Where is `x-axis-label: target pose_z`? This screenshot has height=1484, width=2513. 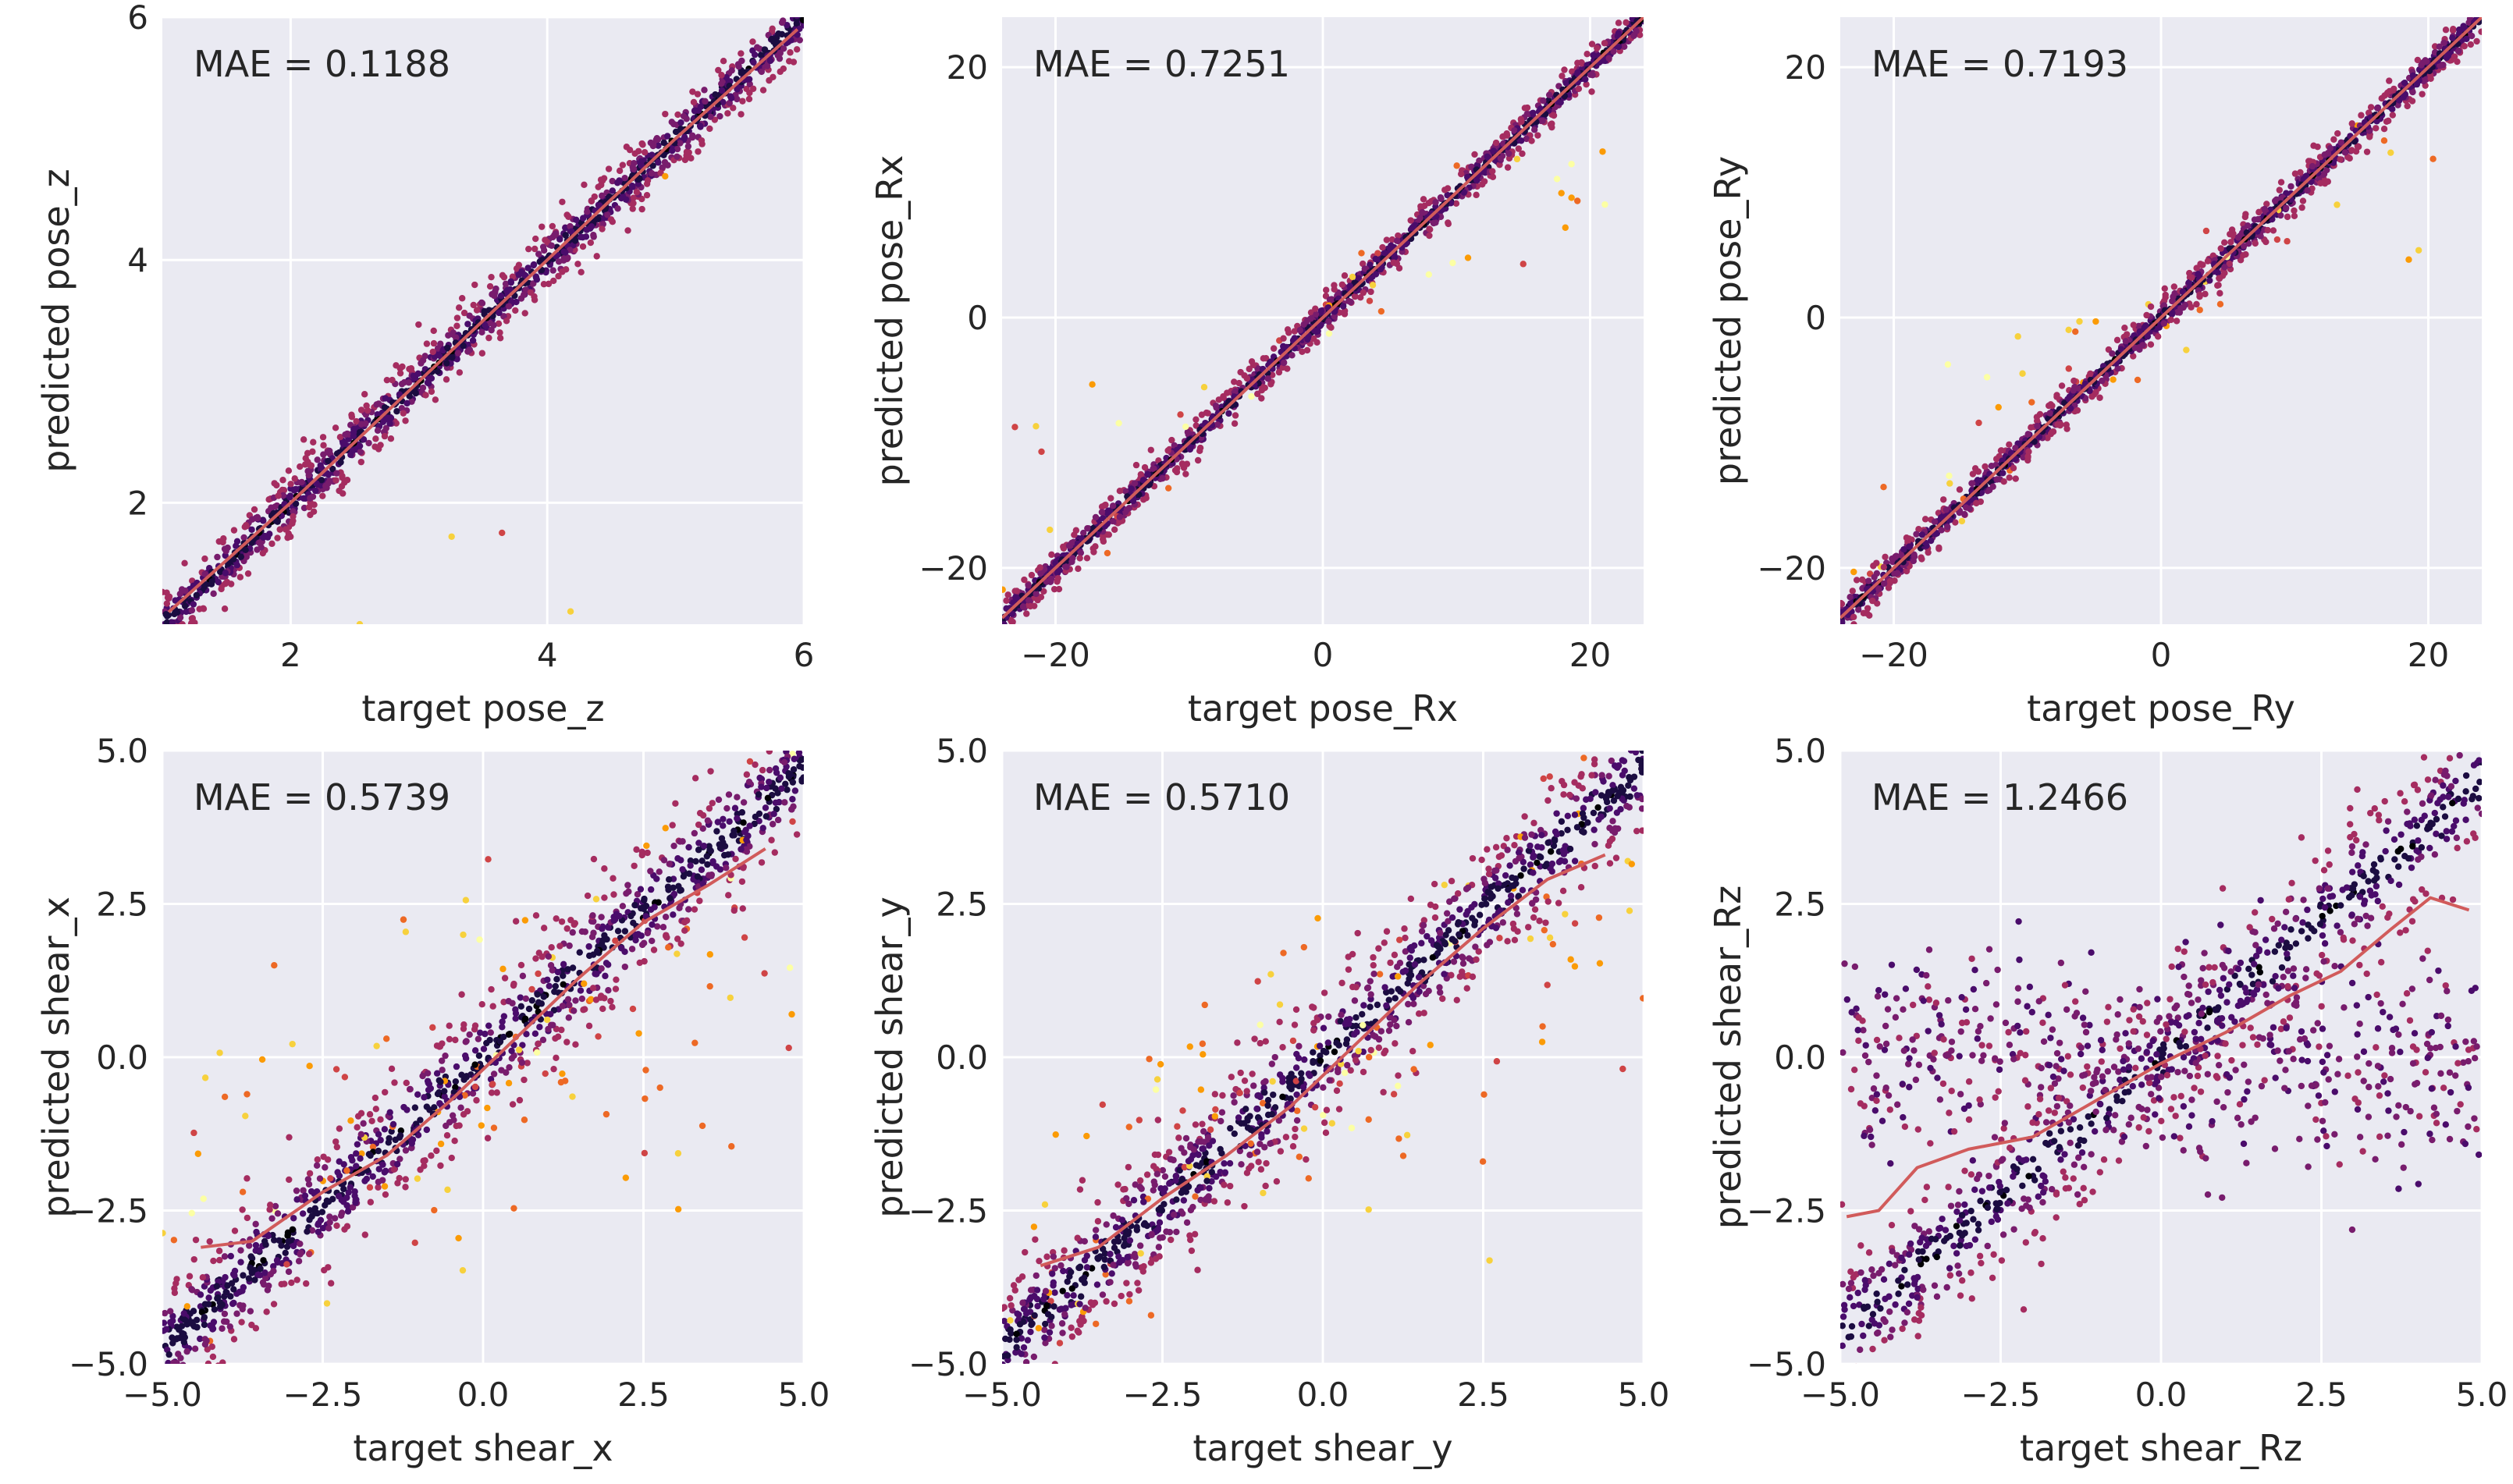
x-axis-label: target pose_z is located at coordinates (482, 708).